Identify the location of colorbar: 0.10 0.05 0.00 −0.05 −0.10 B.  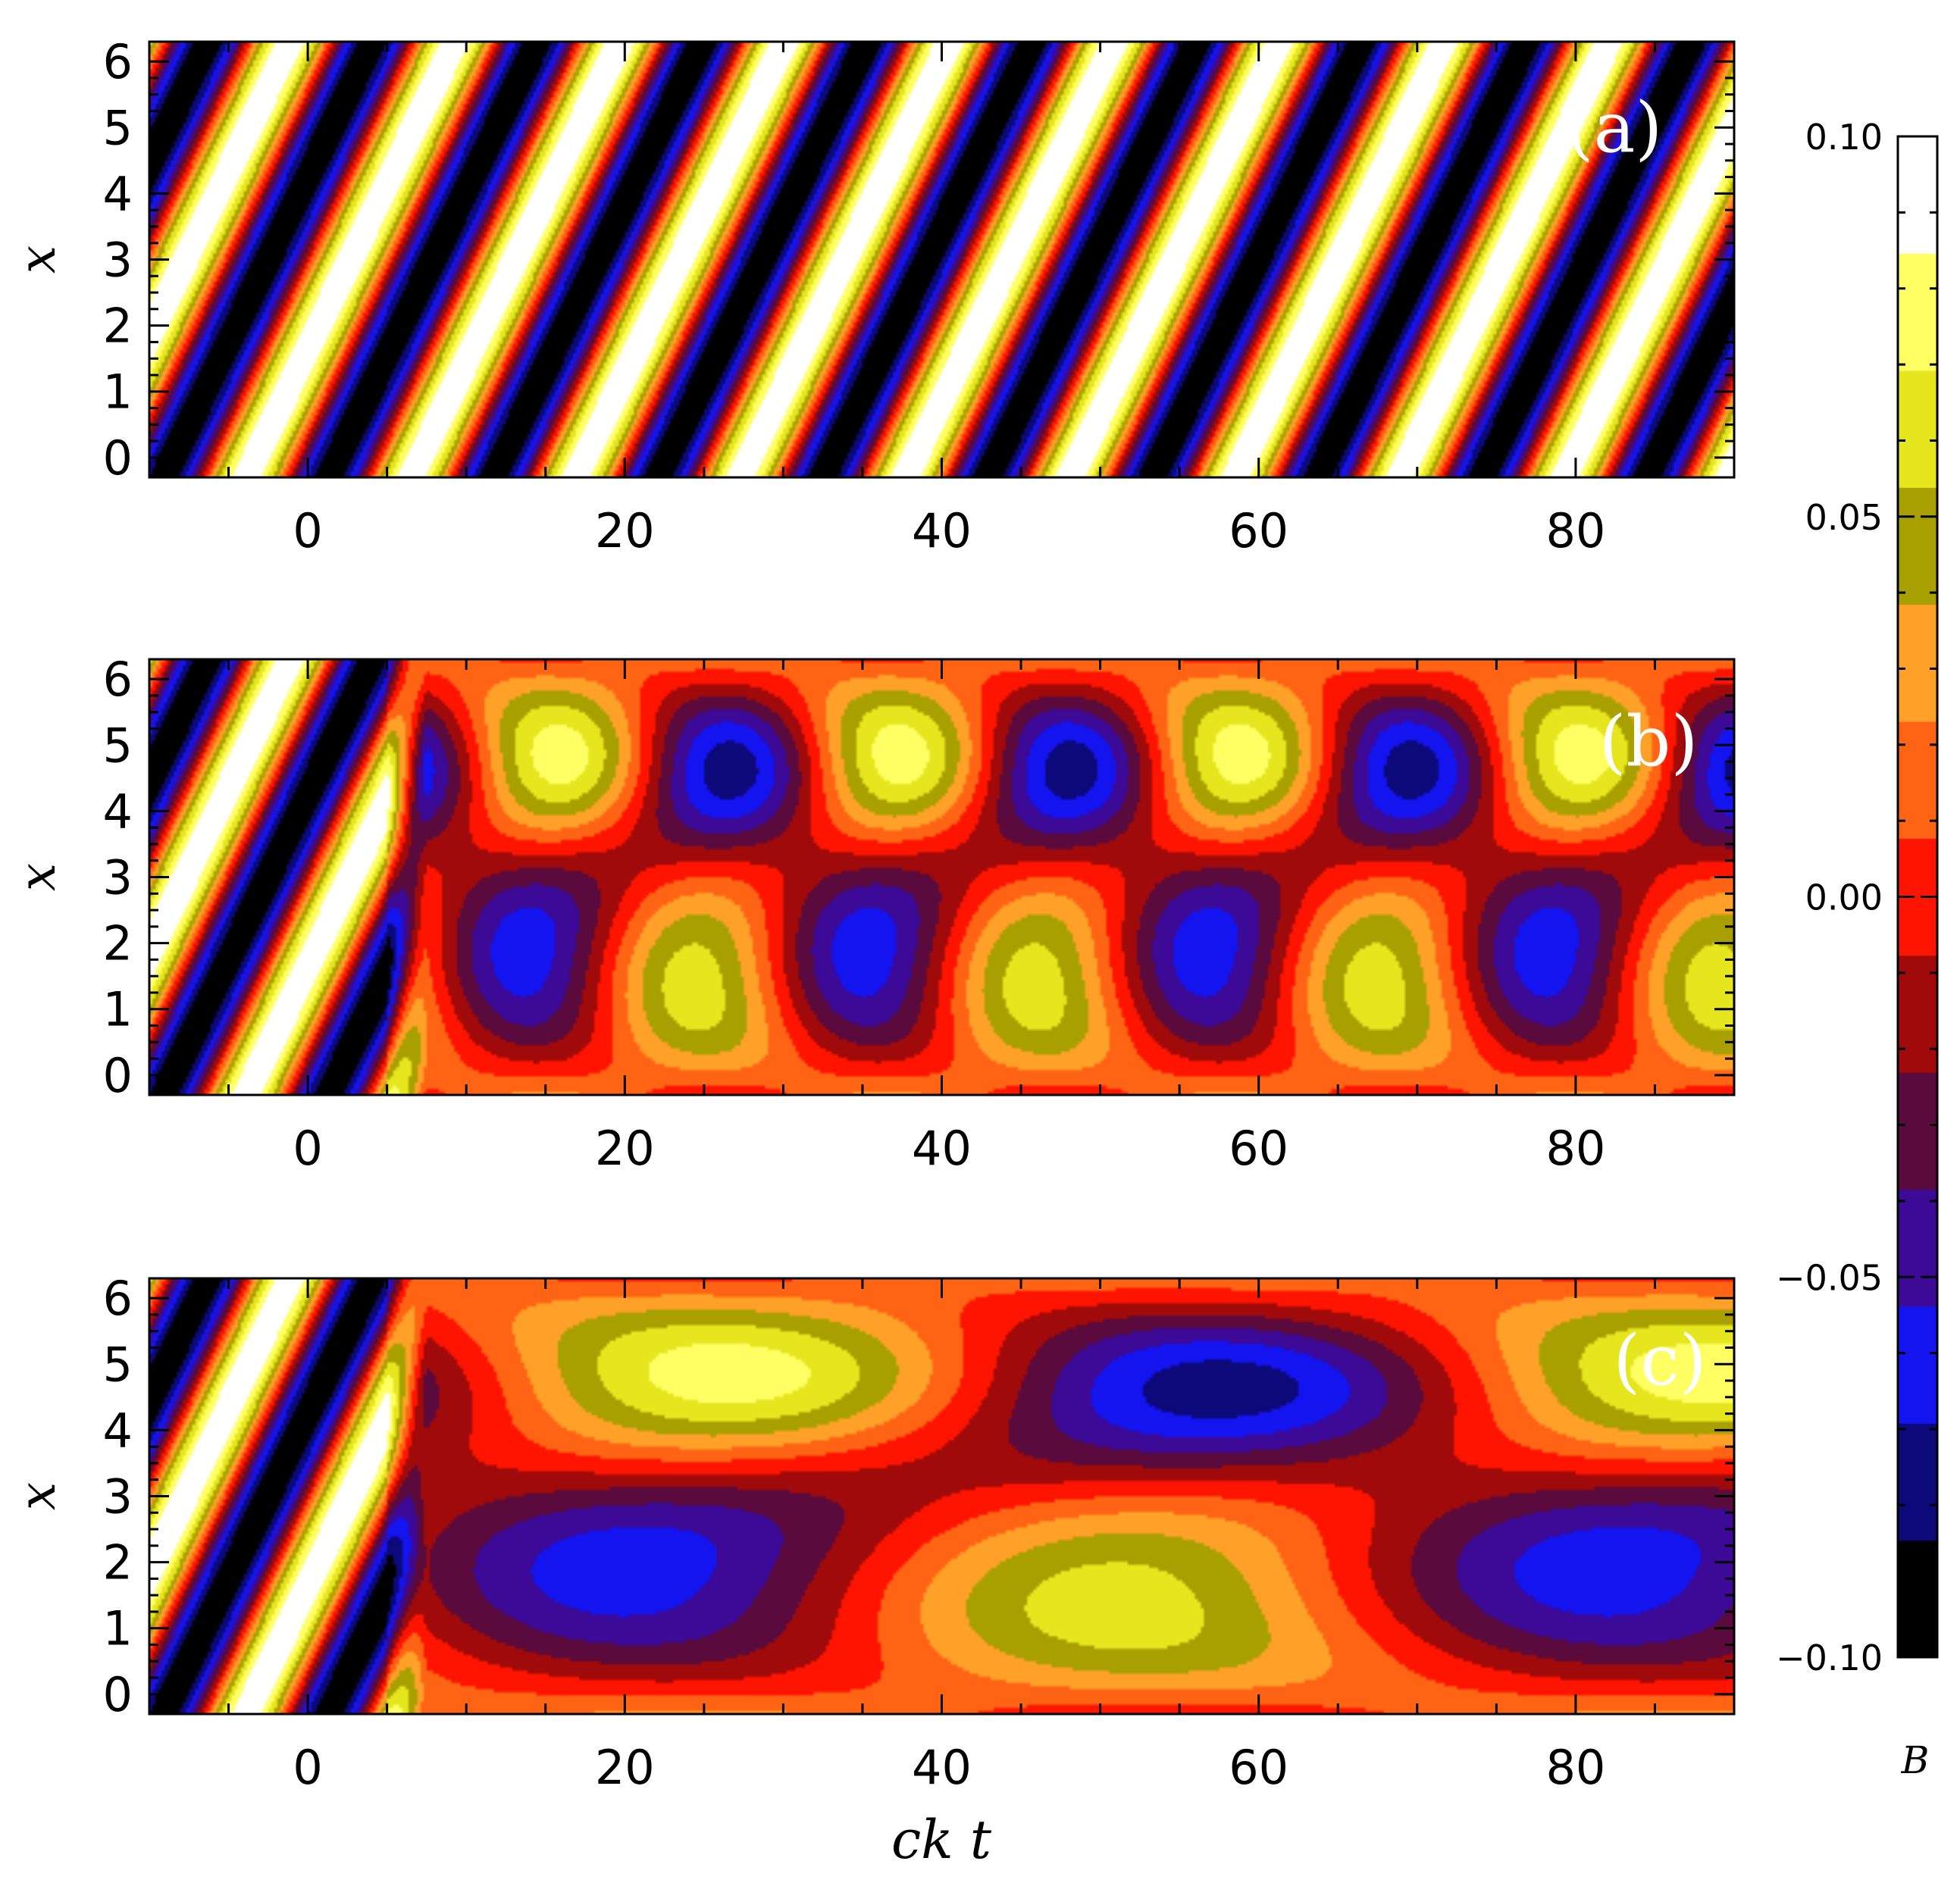
(1857, 949).